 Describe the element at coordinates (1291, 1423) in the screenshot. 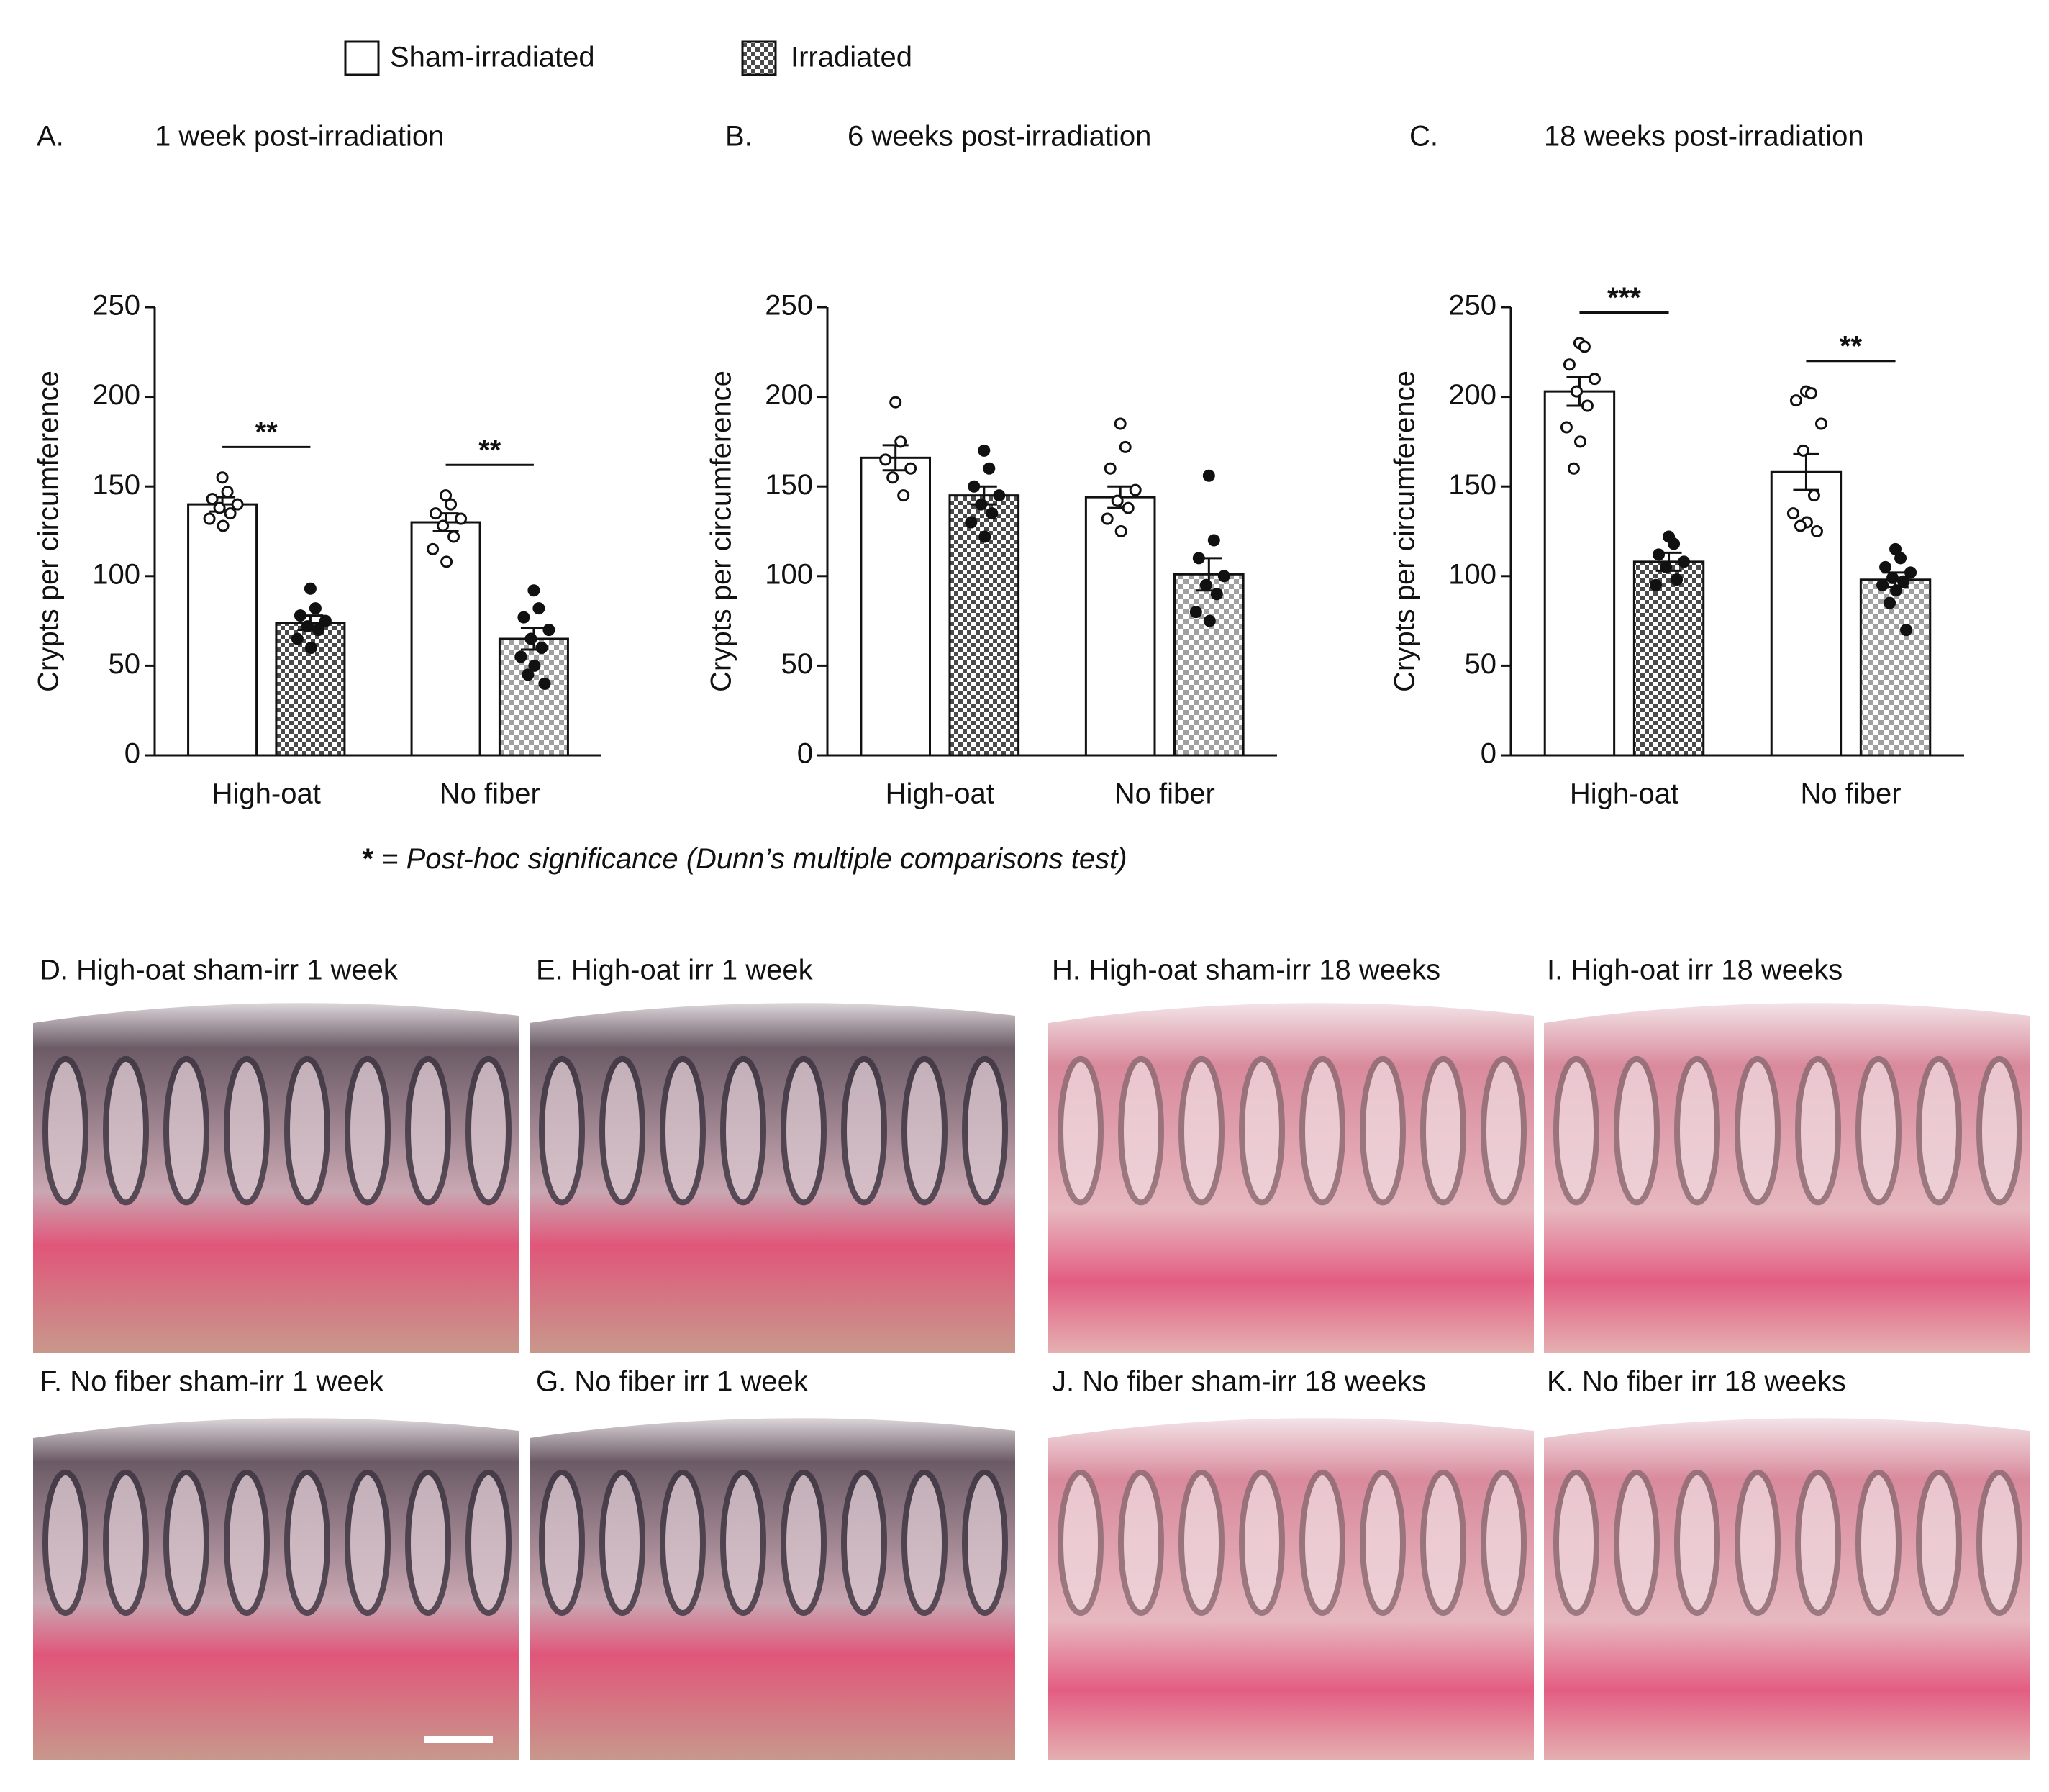

I see `tissue-edge` at that location.